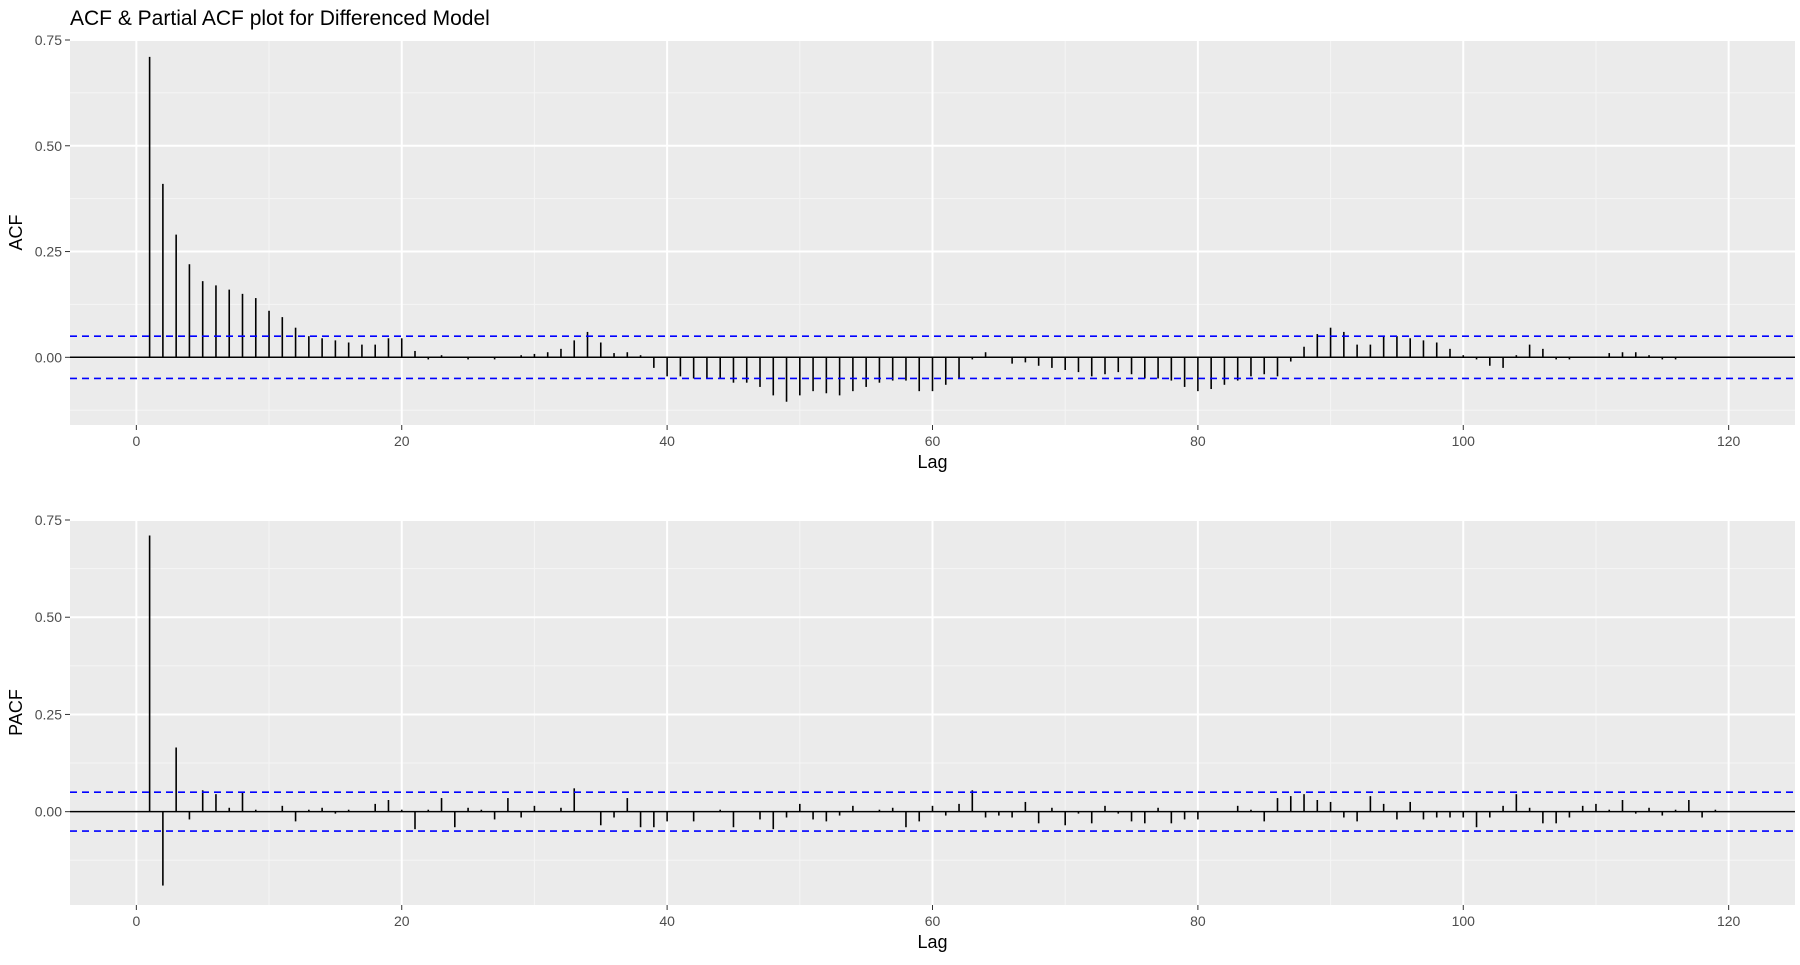 The height and width of the screenshot is (965, 1800). What do you see at coordinates (402, 441) in the screenshot?
I see `acf-x-tick-label: 20` at bounding box center [402, 441].